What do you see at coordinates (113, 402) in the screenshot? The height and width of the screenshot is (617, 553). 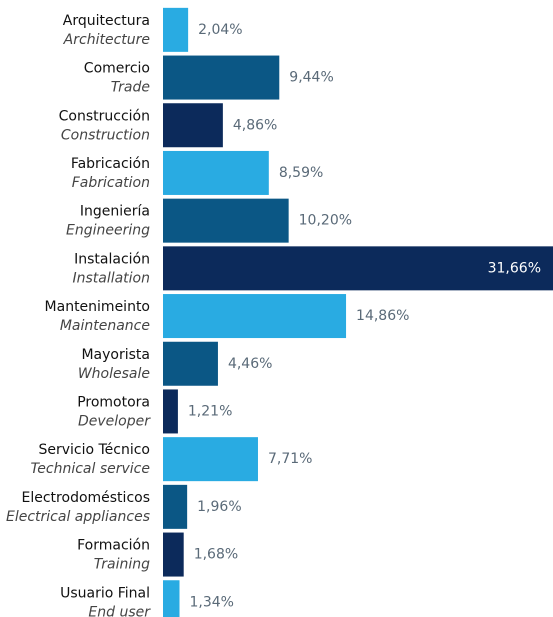 I see `category-label: Promotora` at bounding box center [113, 402].